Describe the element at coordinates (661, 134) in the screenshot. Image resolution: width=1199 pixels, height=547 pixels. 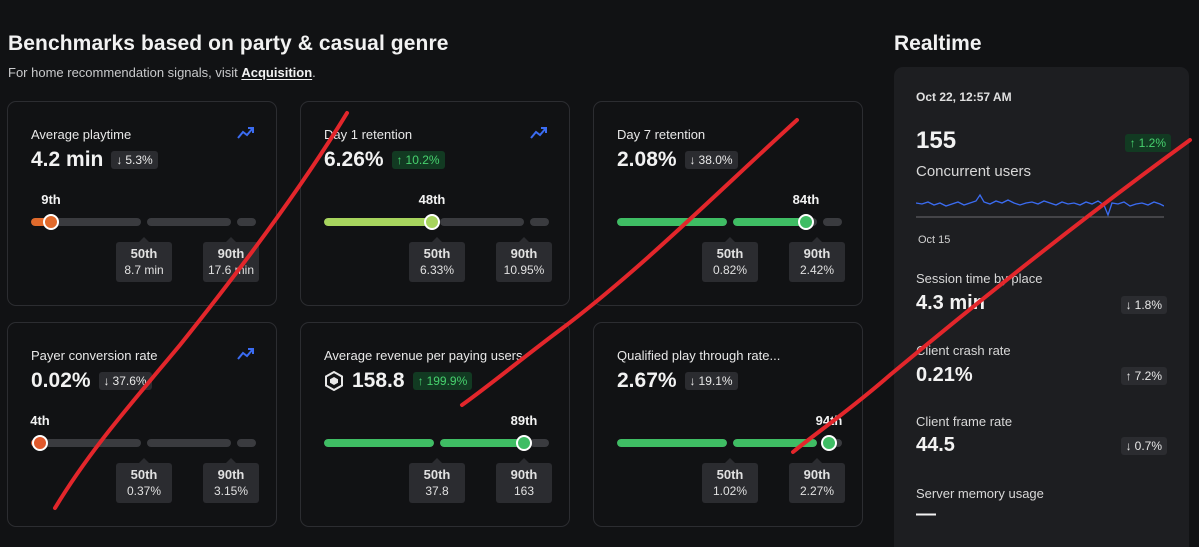
I see `metric-label: Day 7 retention` at that location.